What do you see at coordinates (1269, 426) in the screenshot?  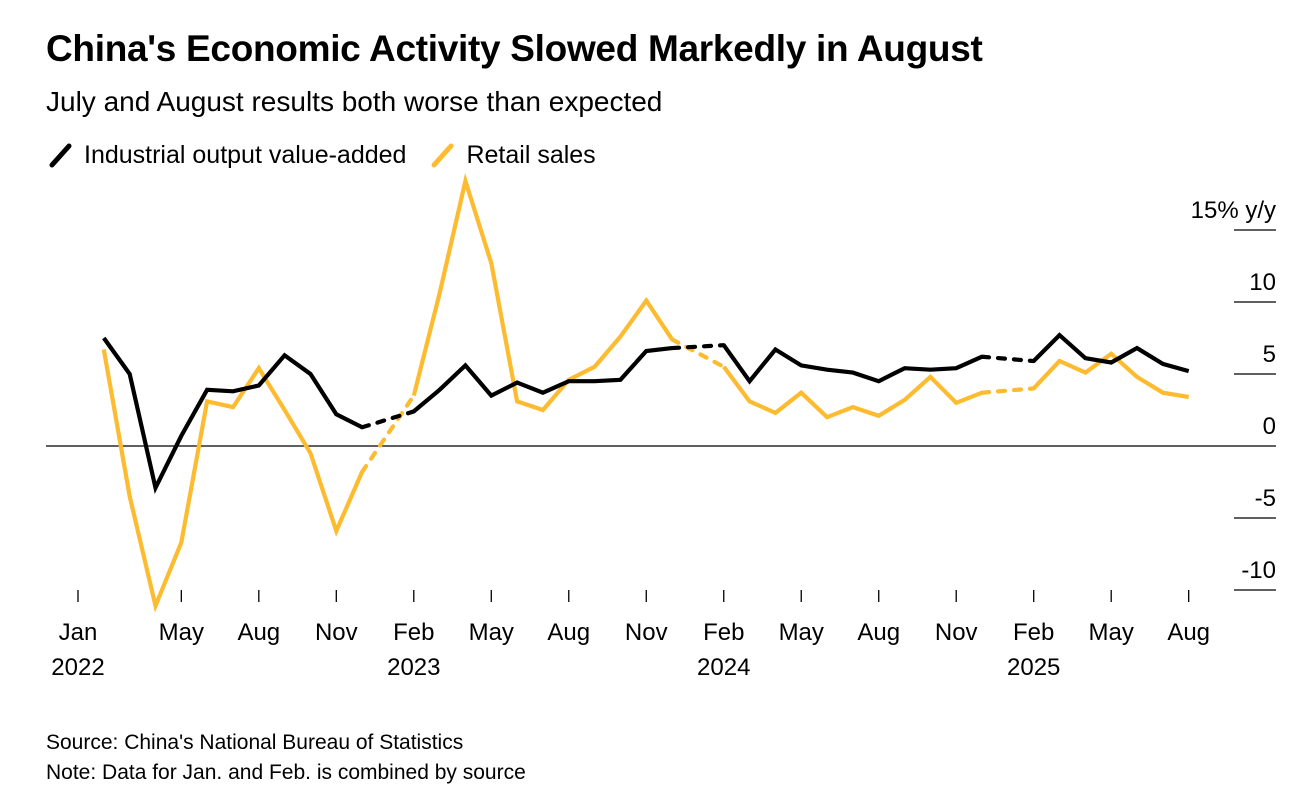 I see `y-tick-label: 0` at bounding box center [1269, 426].